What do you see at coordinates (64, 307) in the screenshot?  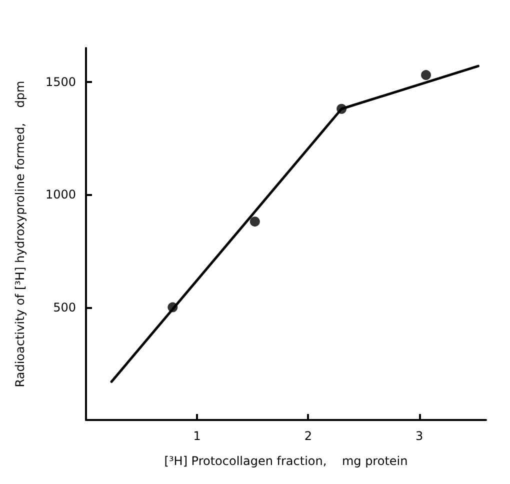 I see `y-tick-label: 500` at bounding box center [64, 307].